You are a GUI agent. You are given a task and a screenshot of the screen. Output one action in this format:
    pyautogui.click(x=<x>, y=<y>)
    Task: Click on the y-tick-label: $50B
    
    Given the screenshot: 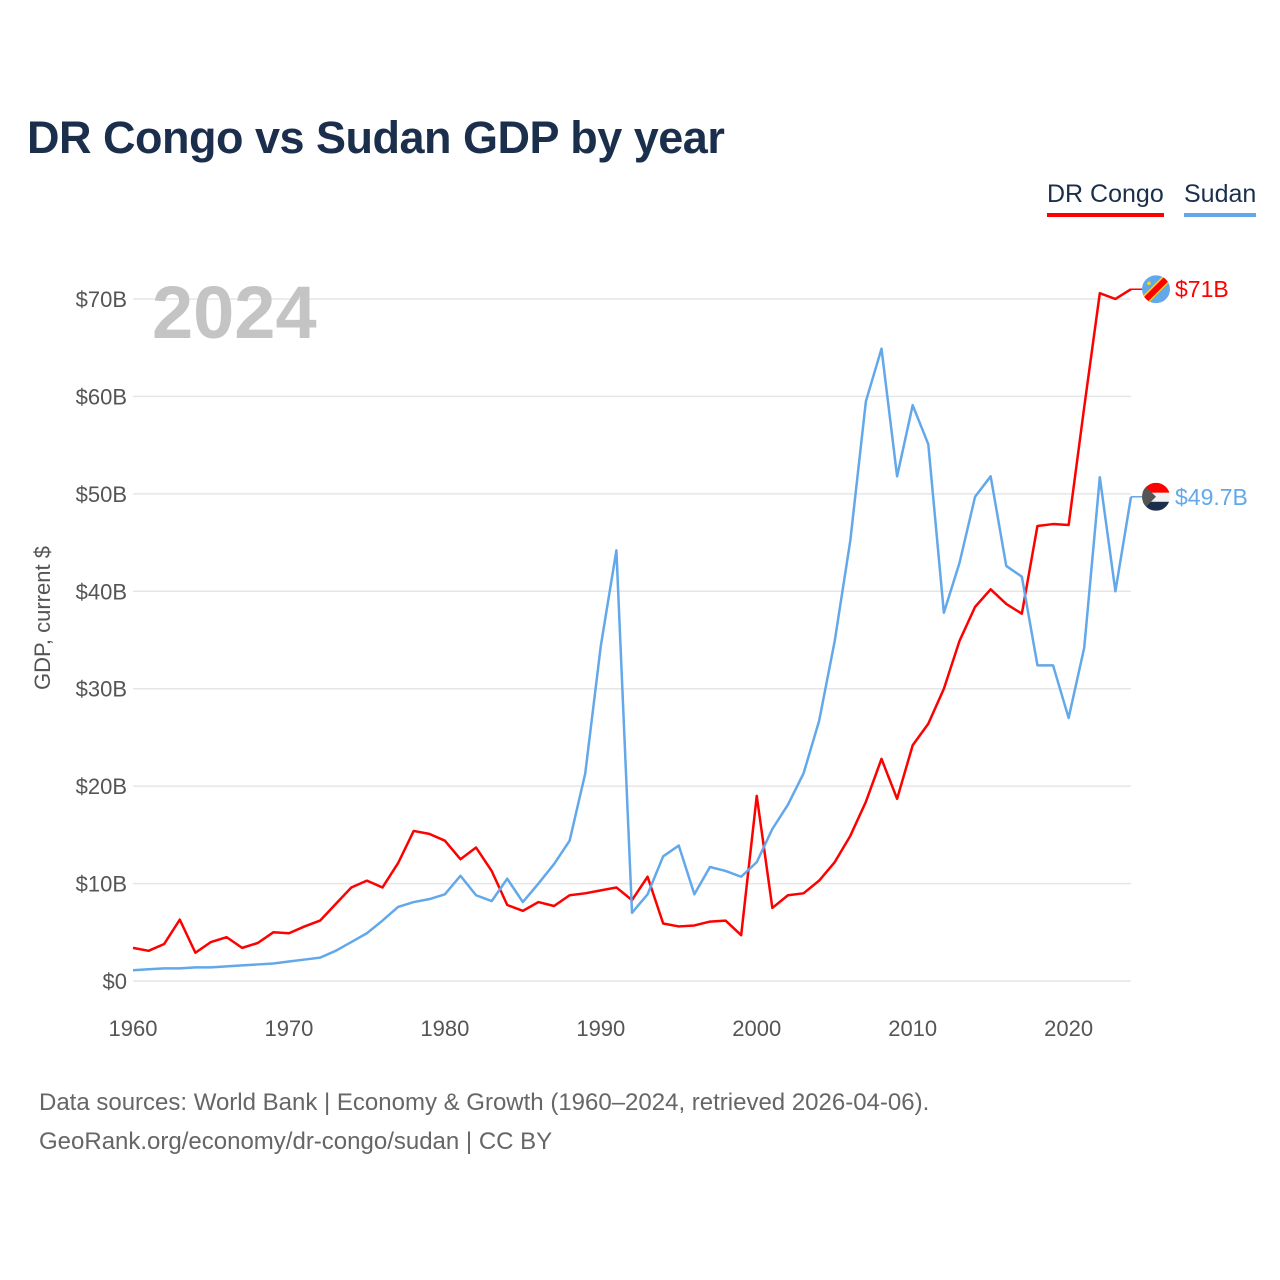 What is the action you would take?
    pyautogui.click(x=101, y=494)
    